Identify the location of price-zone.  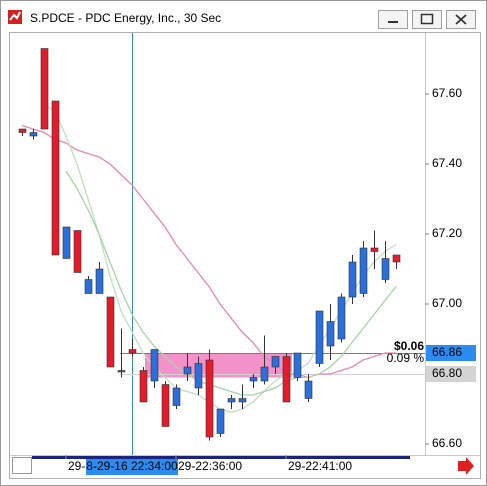
(218, 365).